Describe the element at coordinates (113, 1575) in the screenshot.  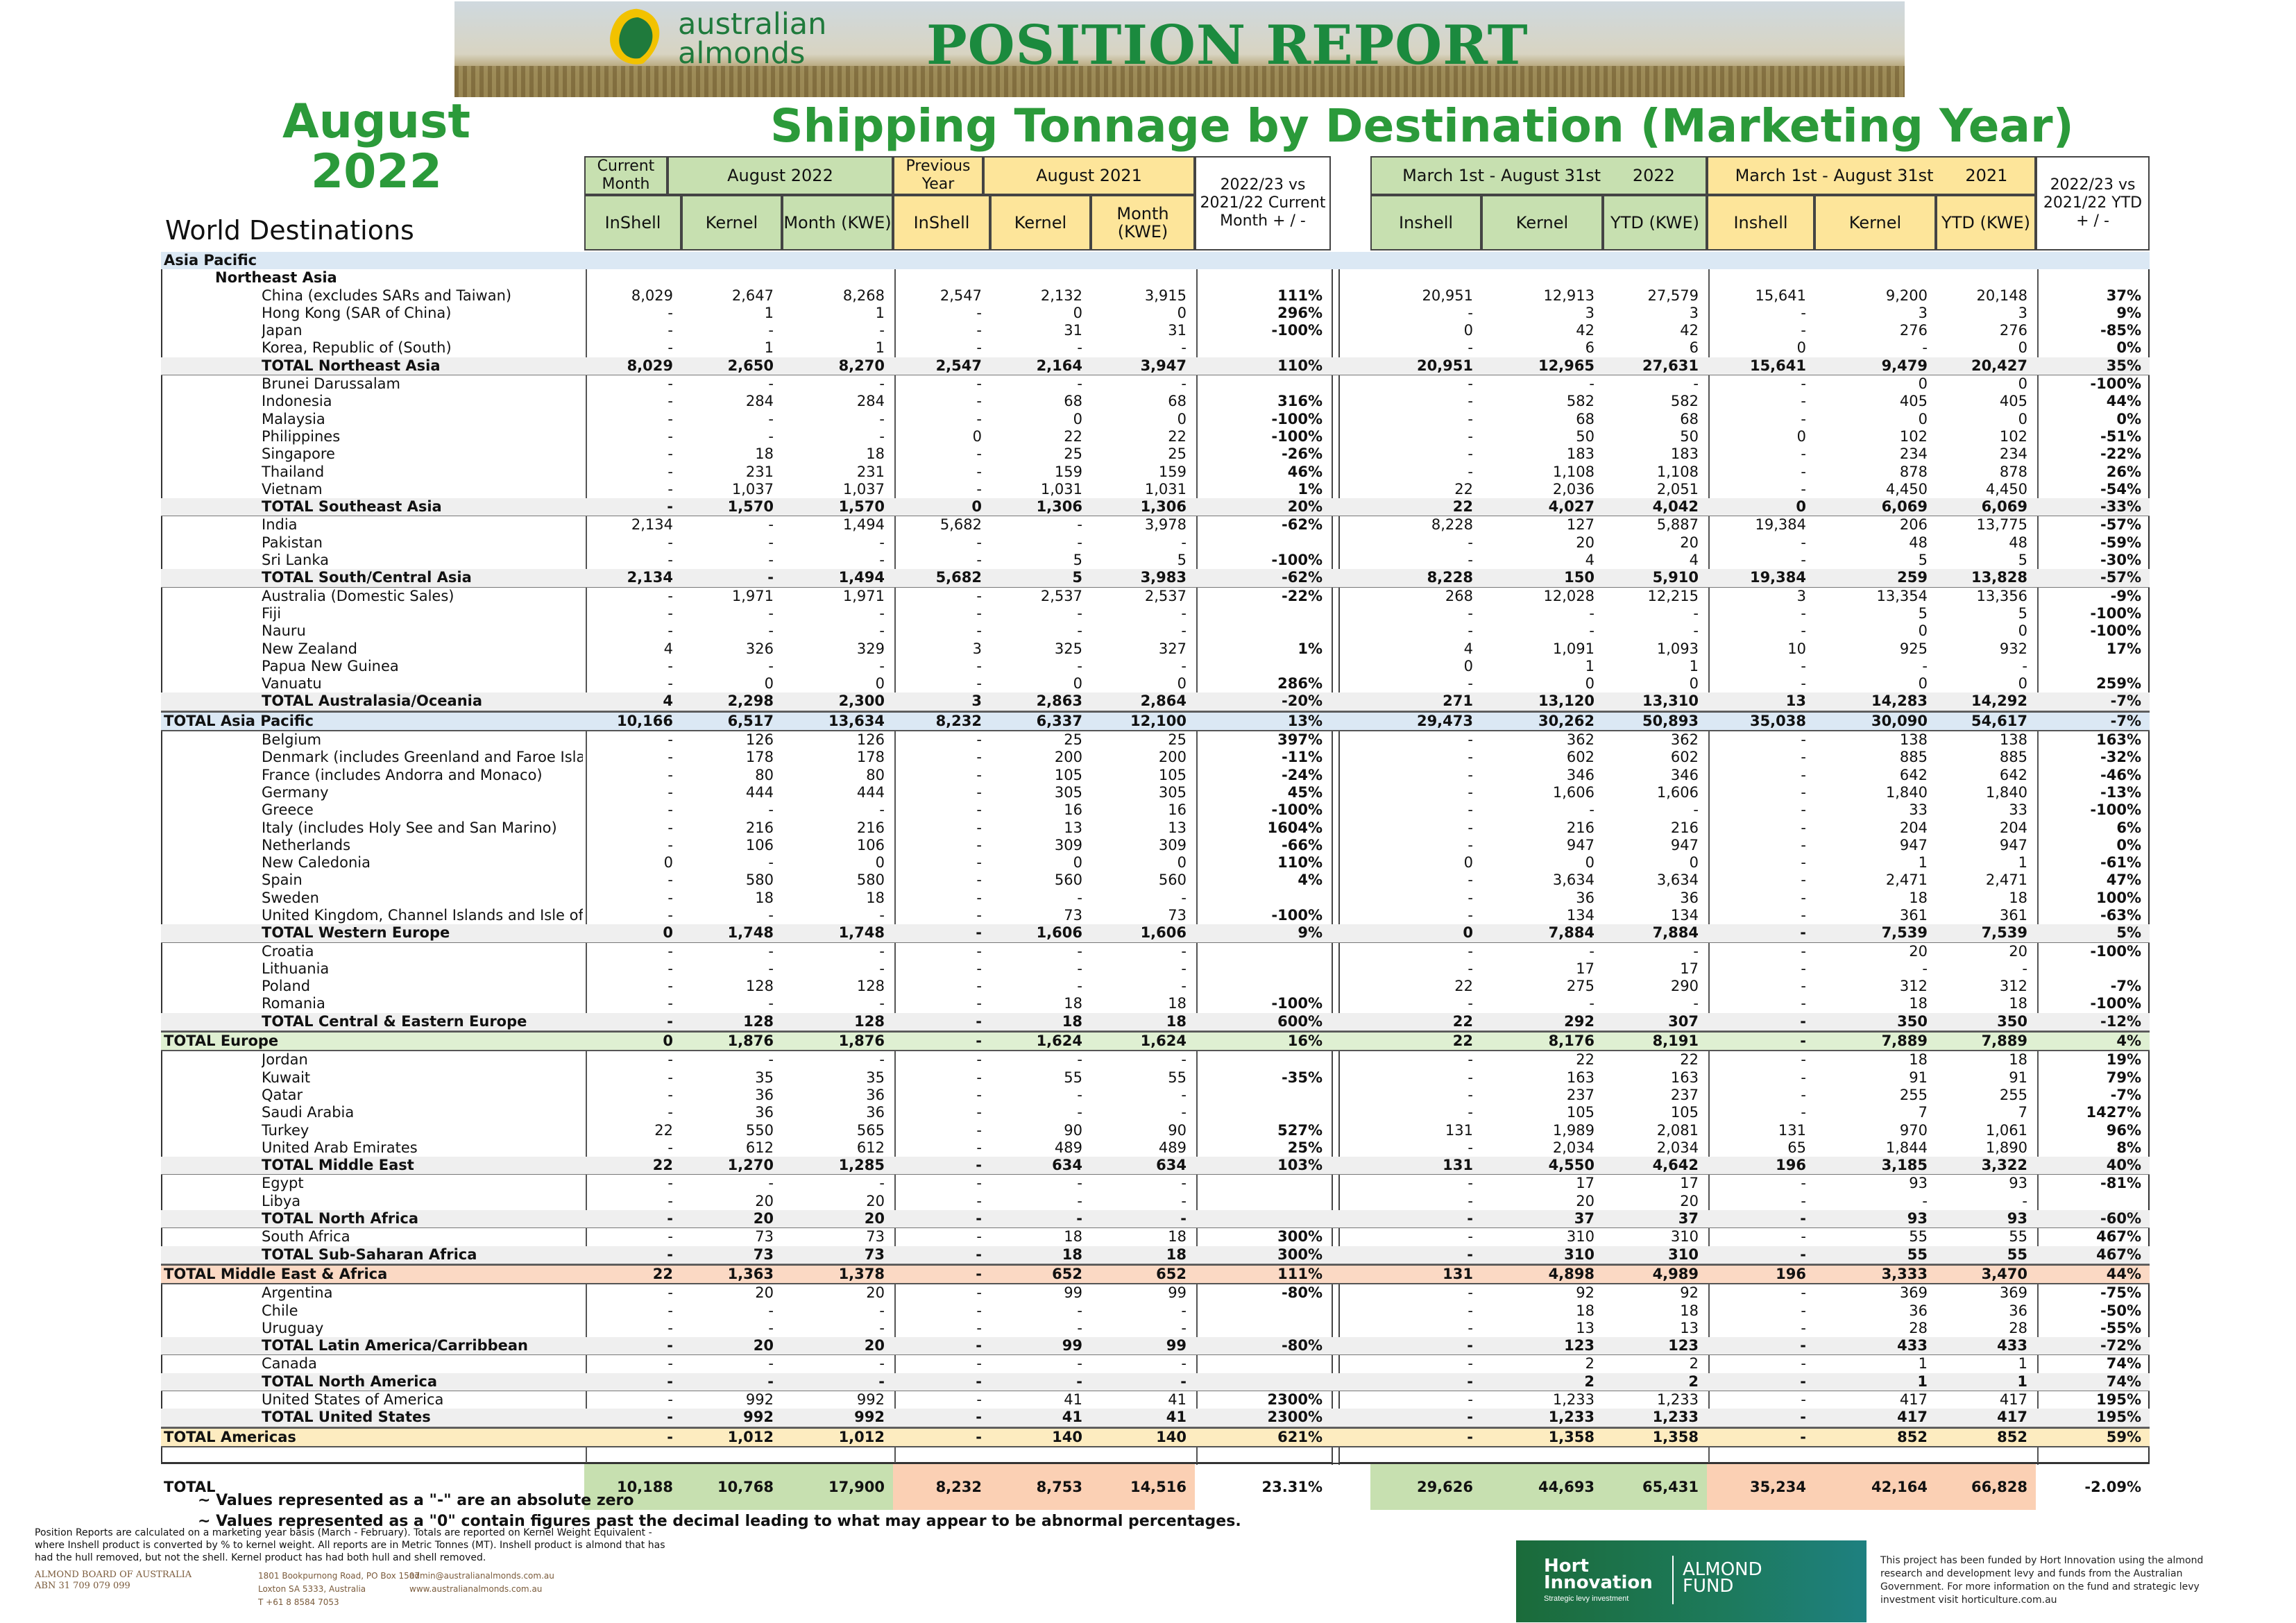
I see `abc-name: ALMOND BOARD OF AUSTRALIA` at that location.